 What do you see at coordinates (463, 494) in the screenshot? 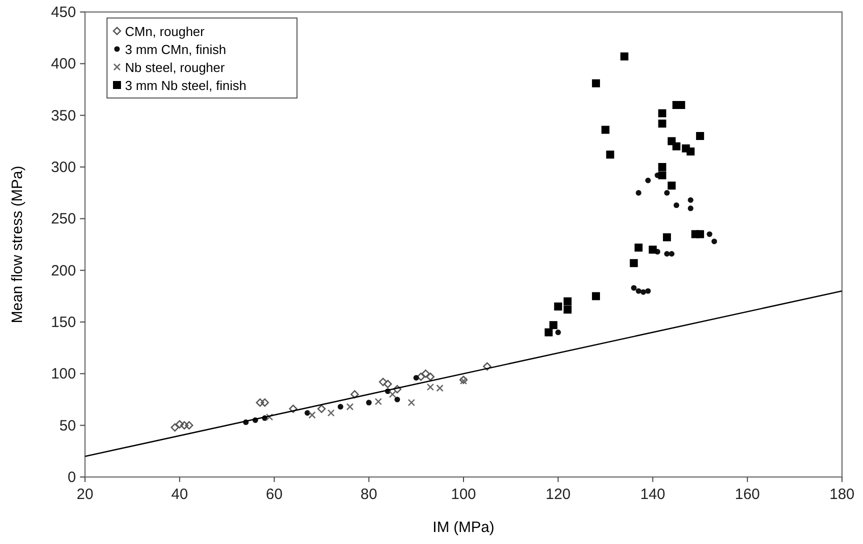
I see `x-tick-label: 100` at bounding box center [463, 494].